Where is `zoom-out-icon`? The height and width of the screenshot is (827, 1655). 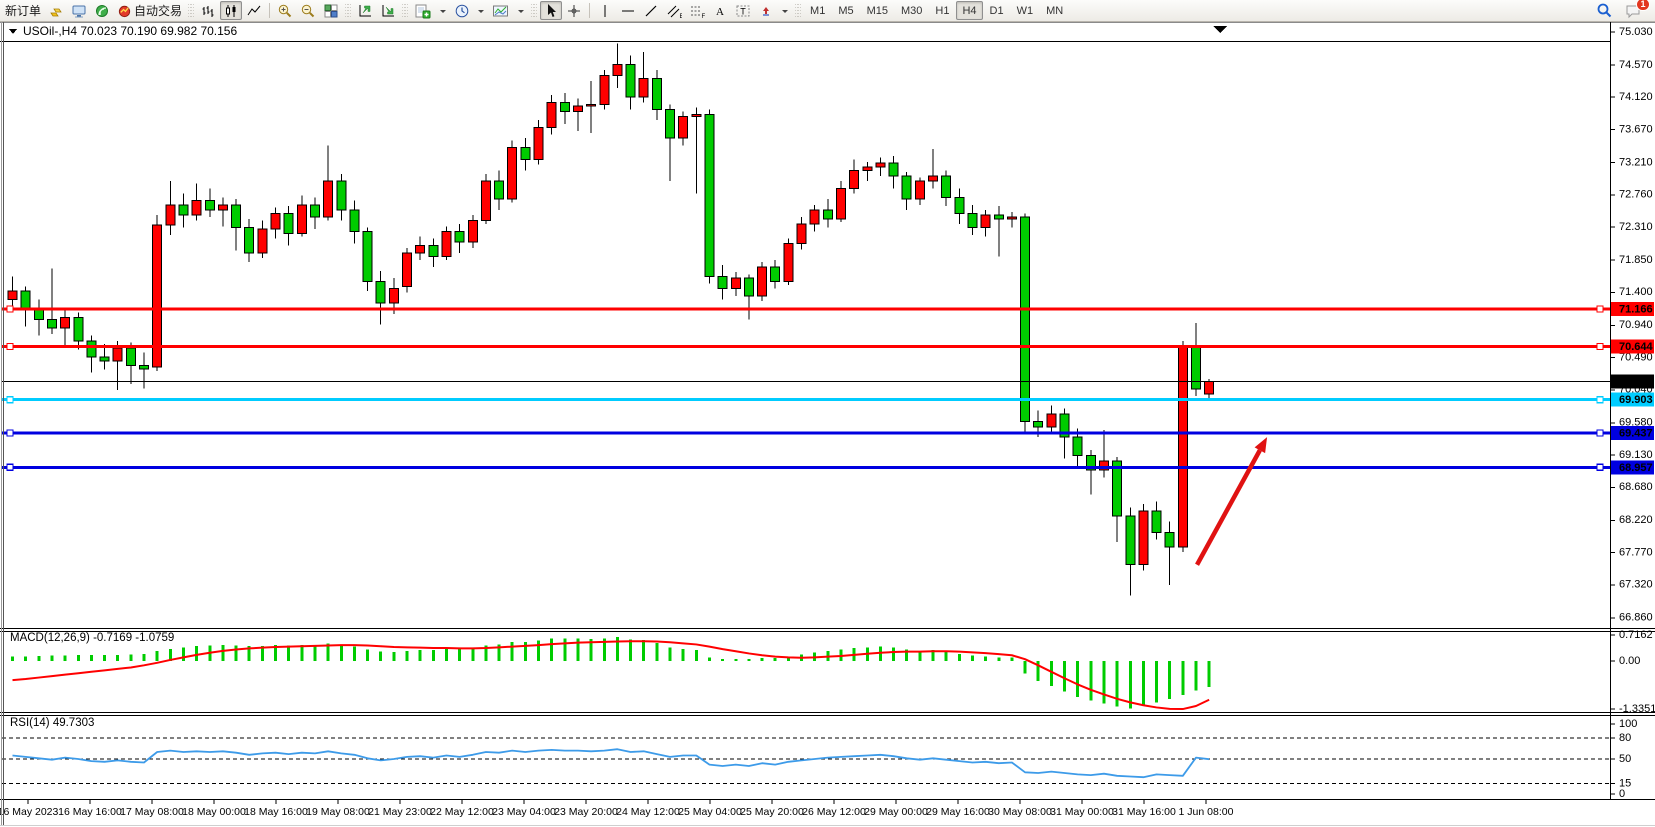 zoom-out-icon is located at coordinates (308, 10).